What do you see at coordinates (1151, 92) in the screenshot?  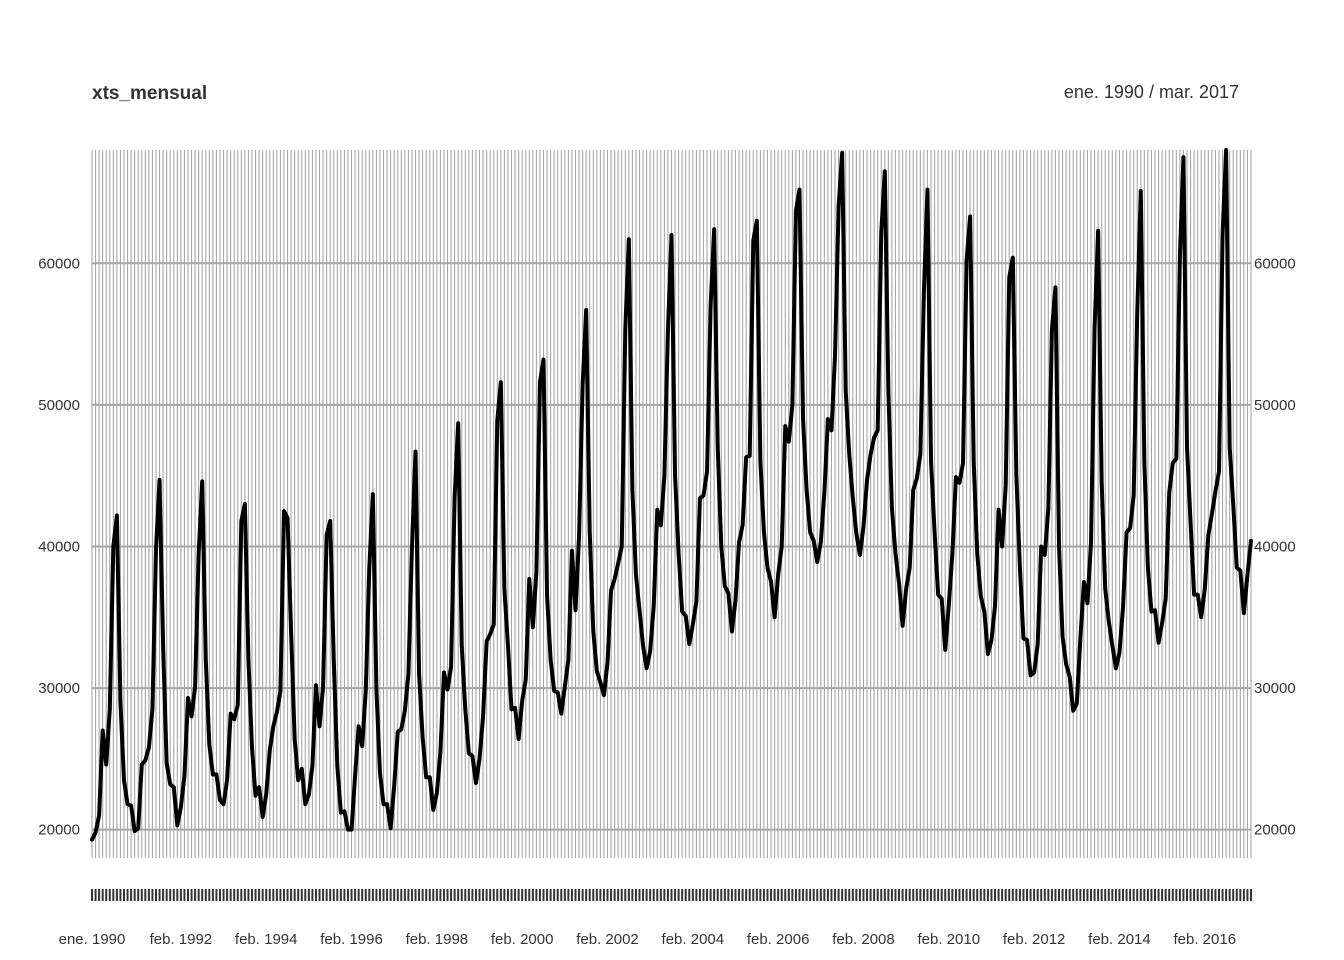 I see `date-range-label: ene. 1990 / mar. 2017` at bounding box center [1151, 92].